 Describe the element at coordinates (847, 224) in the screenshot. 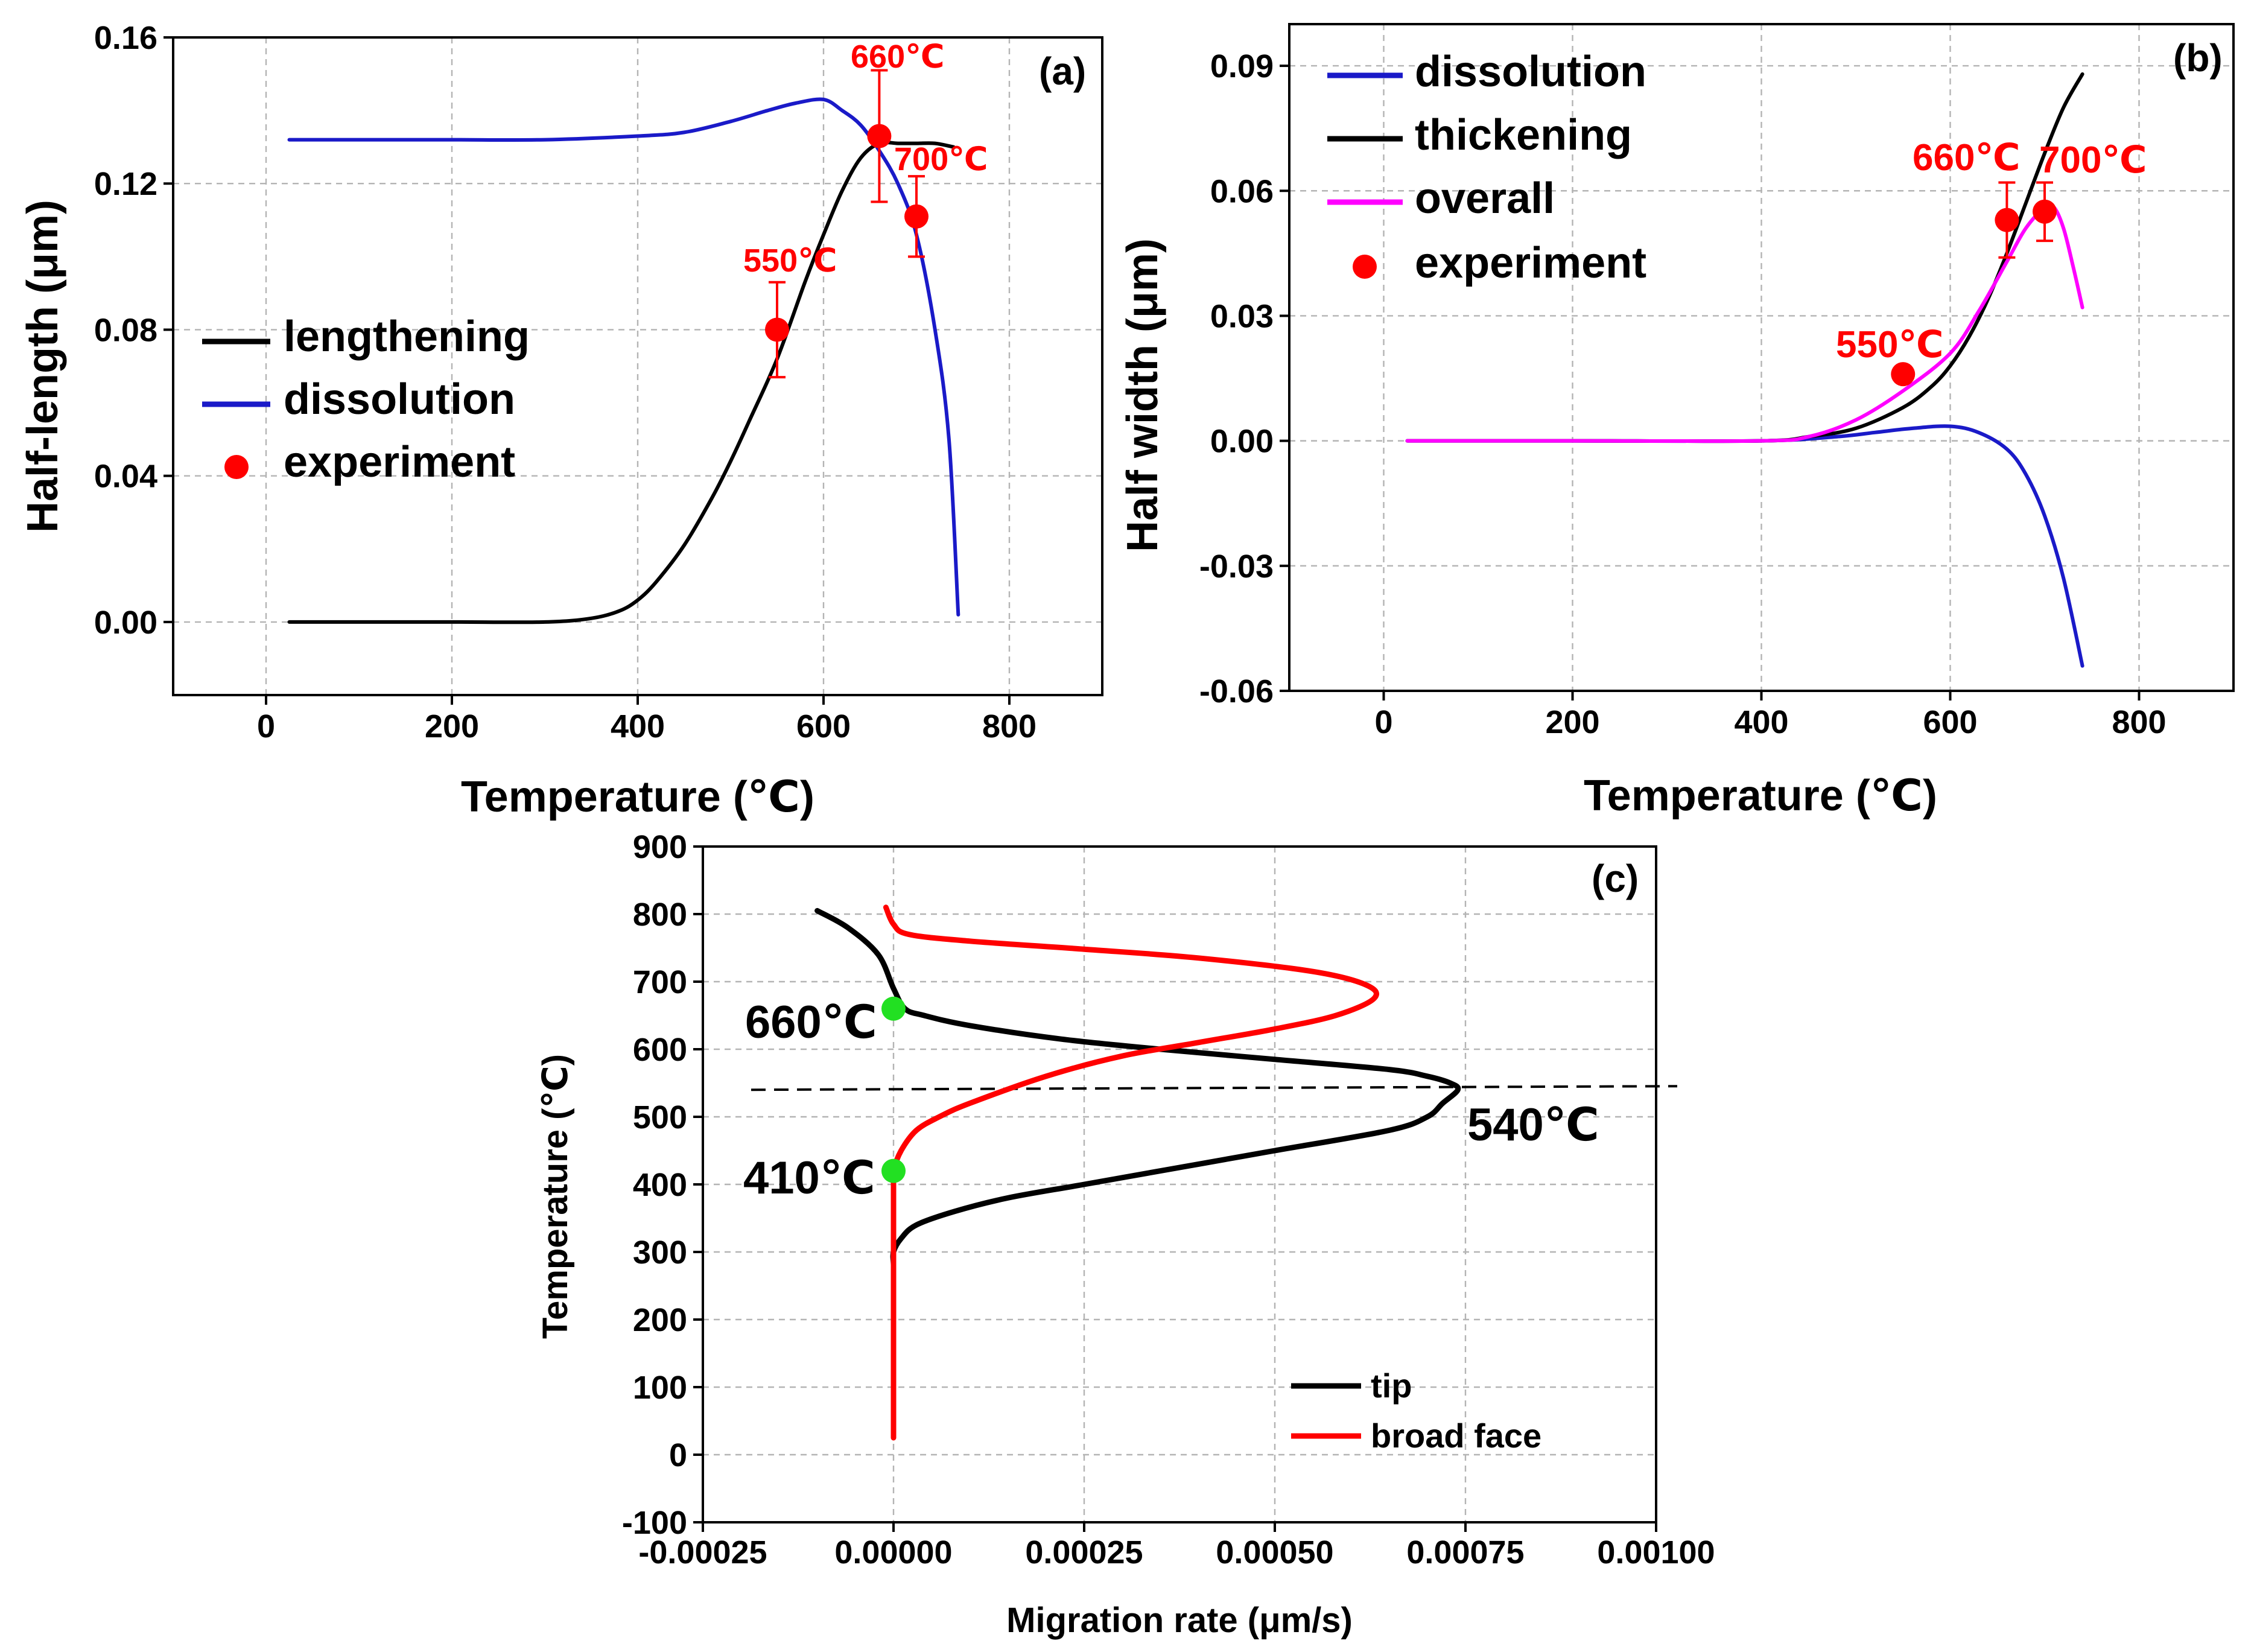

I see `panel-a-experiment-points` at that location.